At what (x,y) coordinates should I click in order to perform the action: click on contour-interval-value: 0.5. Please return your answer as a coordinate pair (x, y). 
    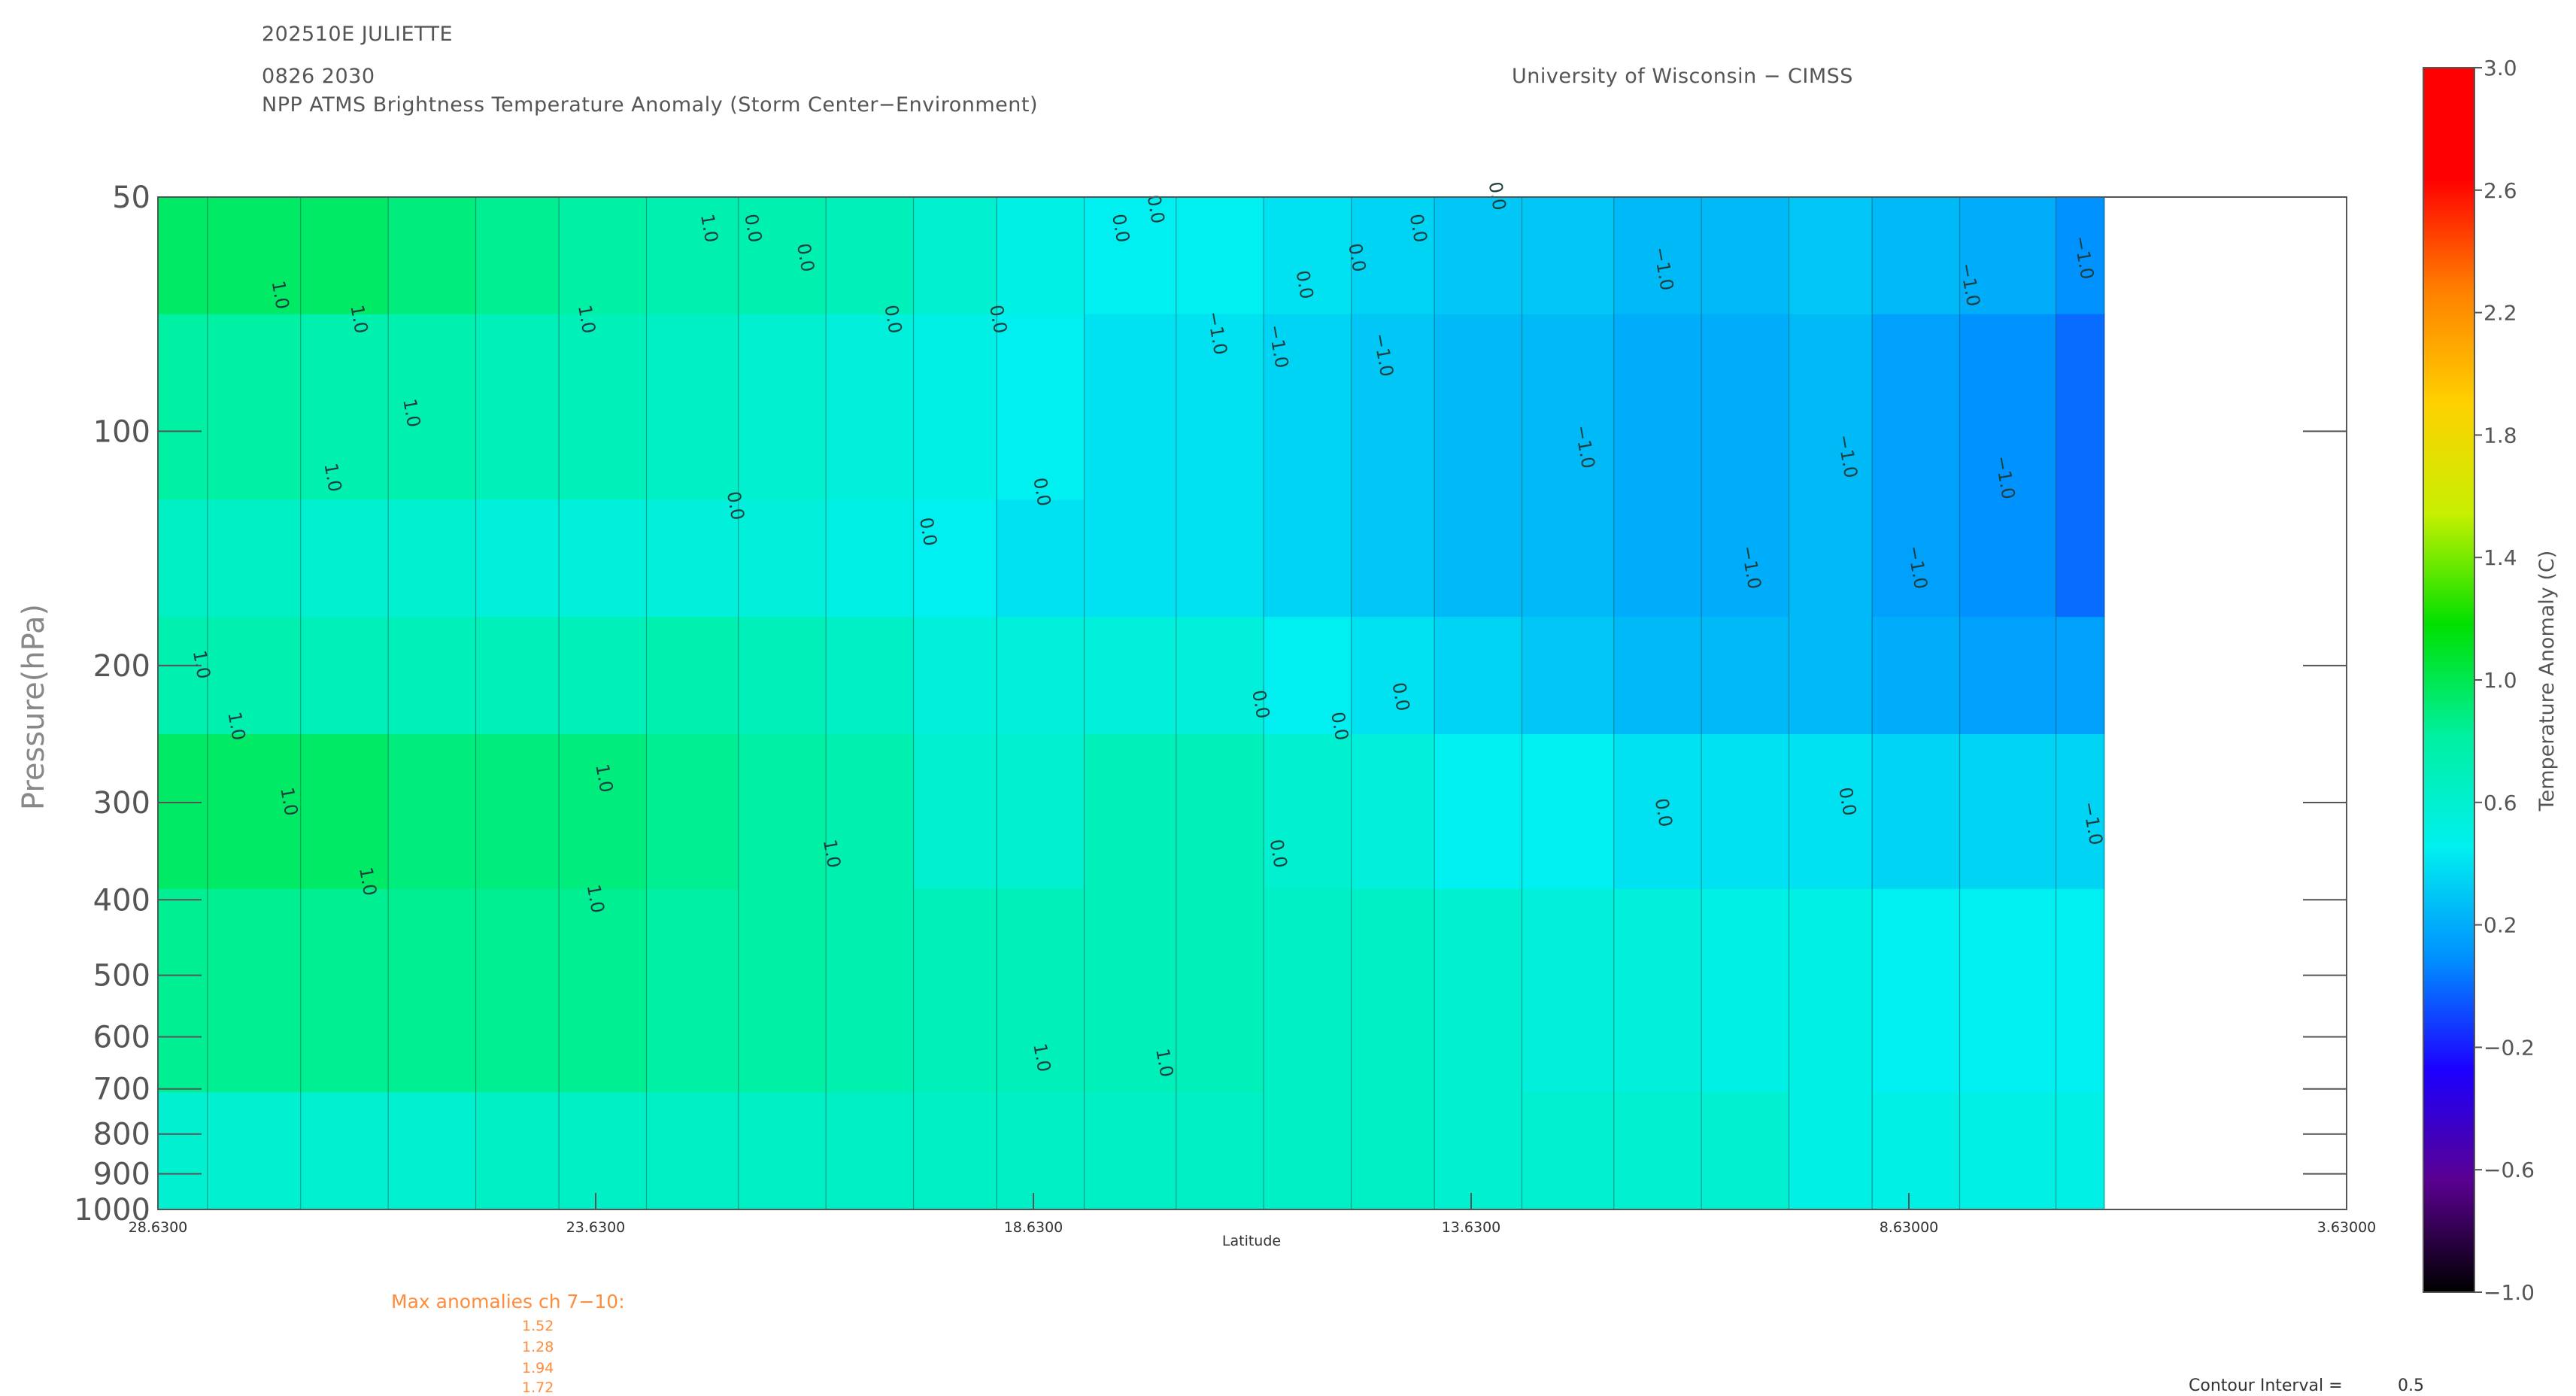
    Looking at the image, I should click on (2411, 1385).